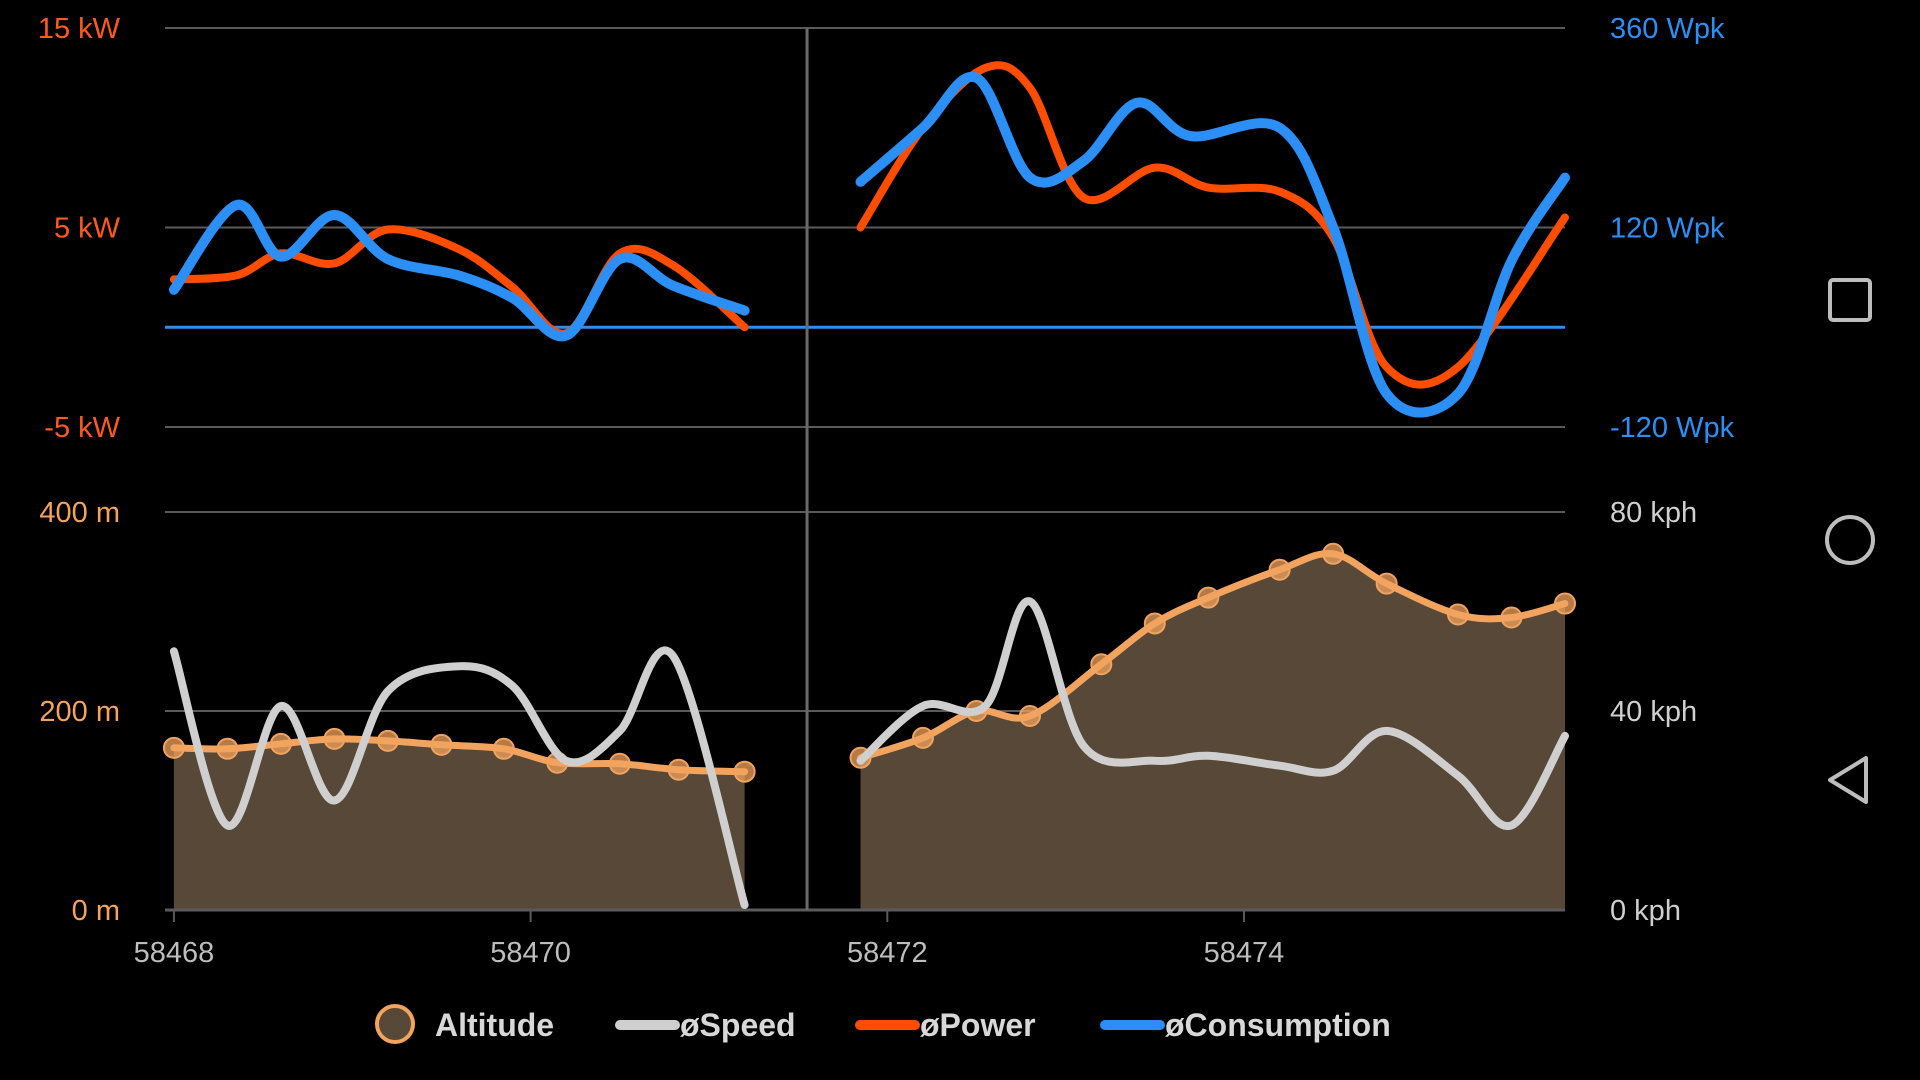 This screenshot has width=1920, height=1080. What do you see at coordinates (174, 953) in the screenshot?
I see `x-tick-label: 58468` at bounding box center [174, 953].